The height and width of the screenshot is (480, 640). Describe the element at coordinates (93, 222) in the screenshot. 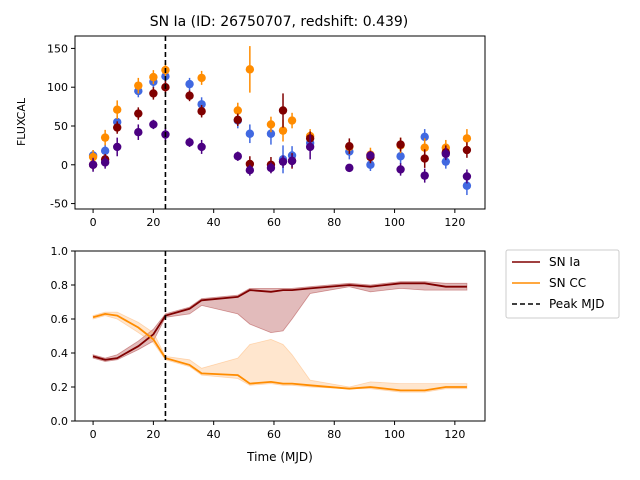

I see `top-x-tick-label: 0` at that location.